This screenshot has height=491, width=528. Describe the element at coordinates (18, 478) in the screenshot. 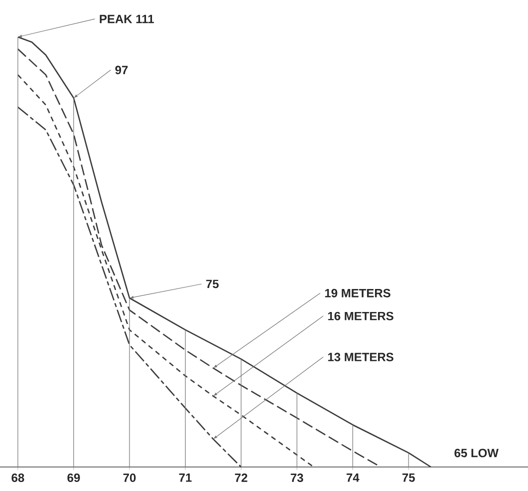

I see `x-tick-label: 68` at that location.